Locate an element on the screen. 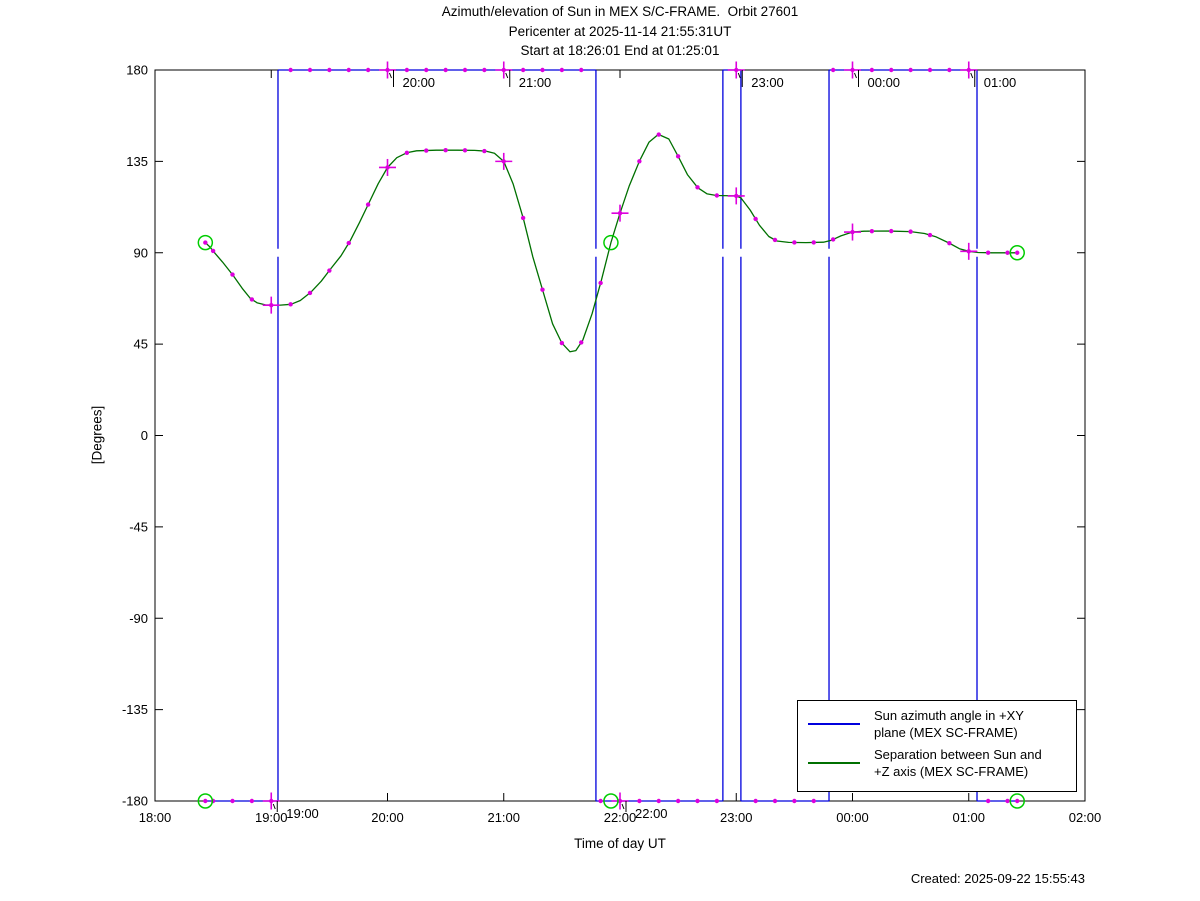 This screenshot has width=1200, height=901. legend-line-sample-separation is located at coordinates (834, 763).